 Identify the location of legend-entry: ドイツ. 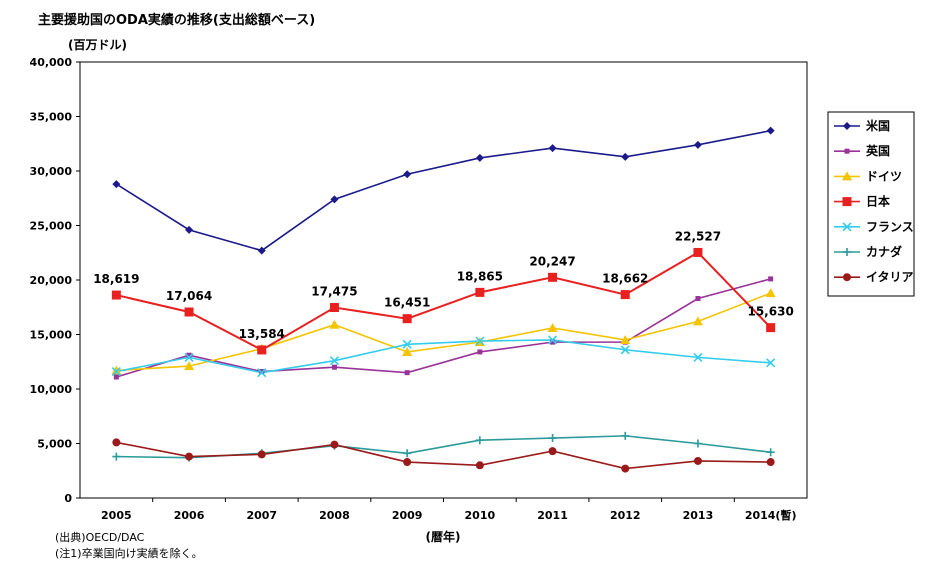
(868, 176).